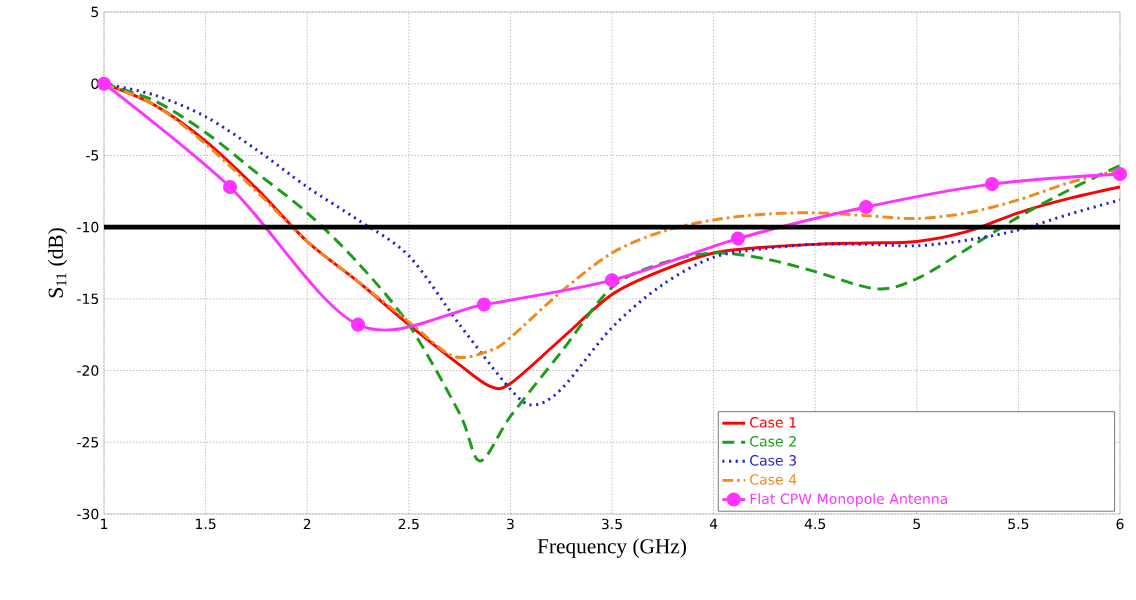  What do you see at coordinates (104, 523) in the screenshot?
I see `x-tick-label: 1` at bounding box center [104, 523].